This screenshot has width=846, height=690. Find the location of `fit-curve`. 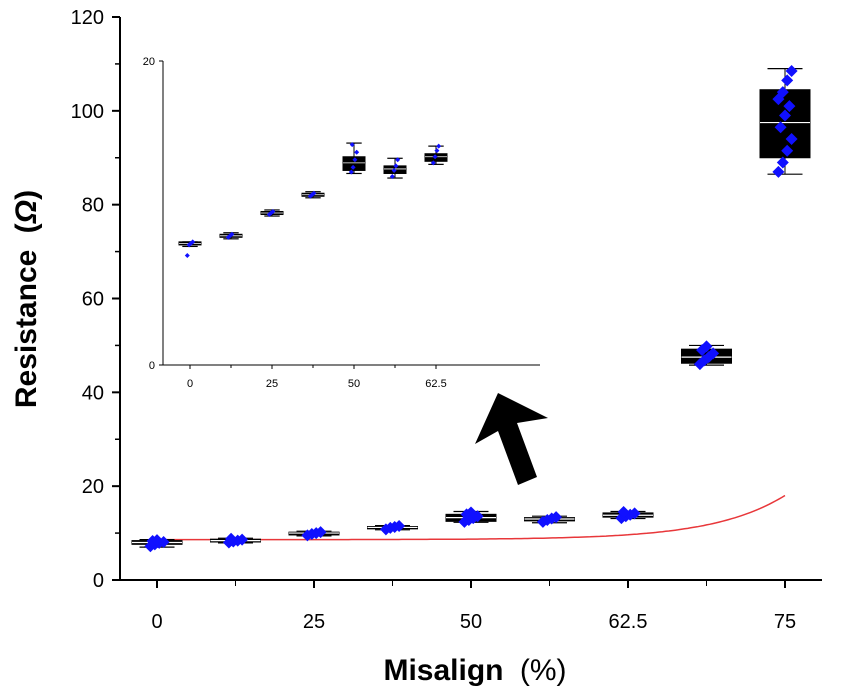

fit-curve is located at coordinates (471, 517).